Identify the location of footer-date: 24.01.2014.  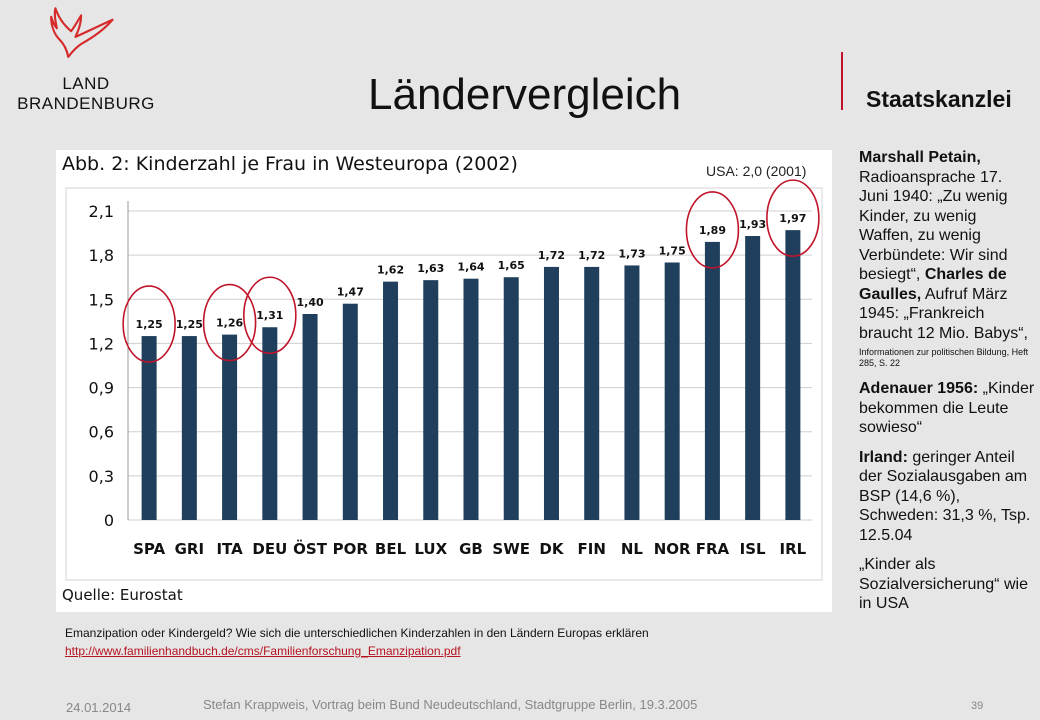
(99, 707).